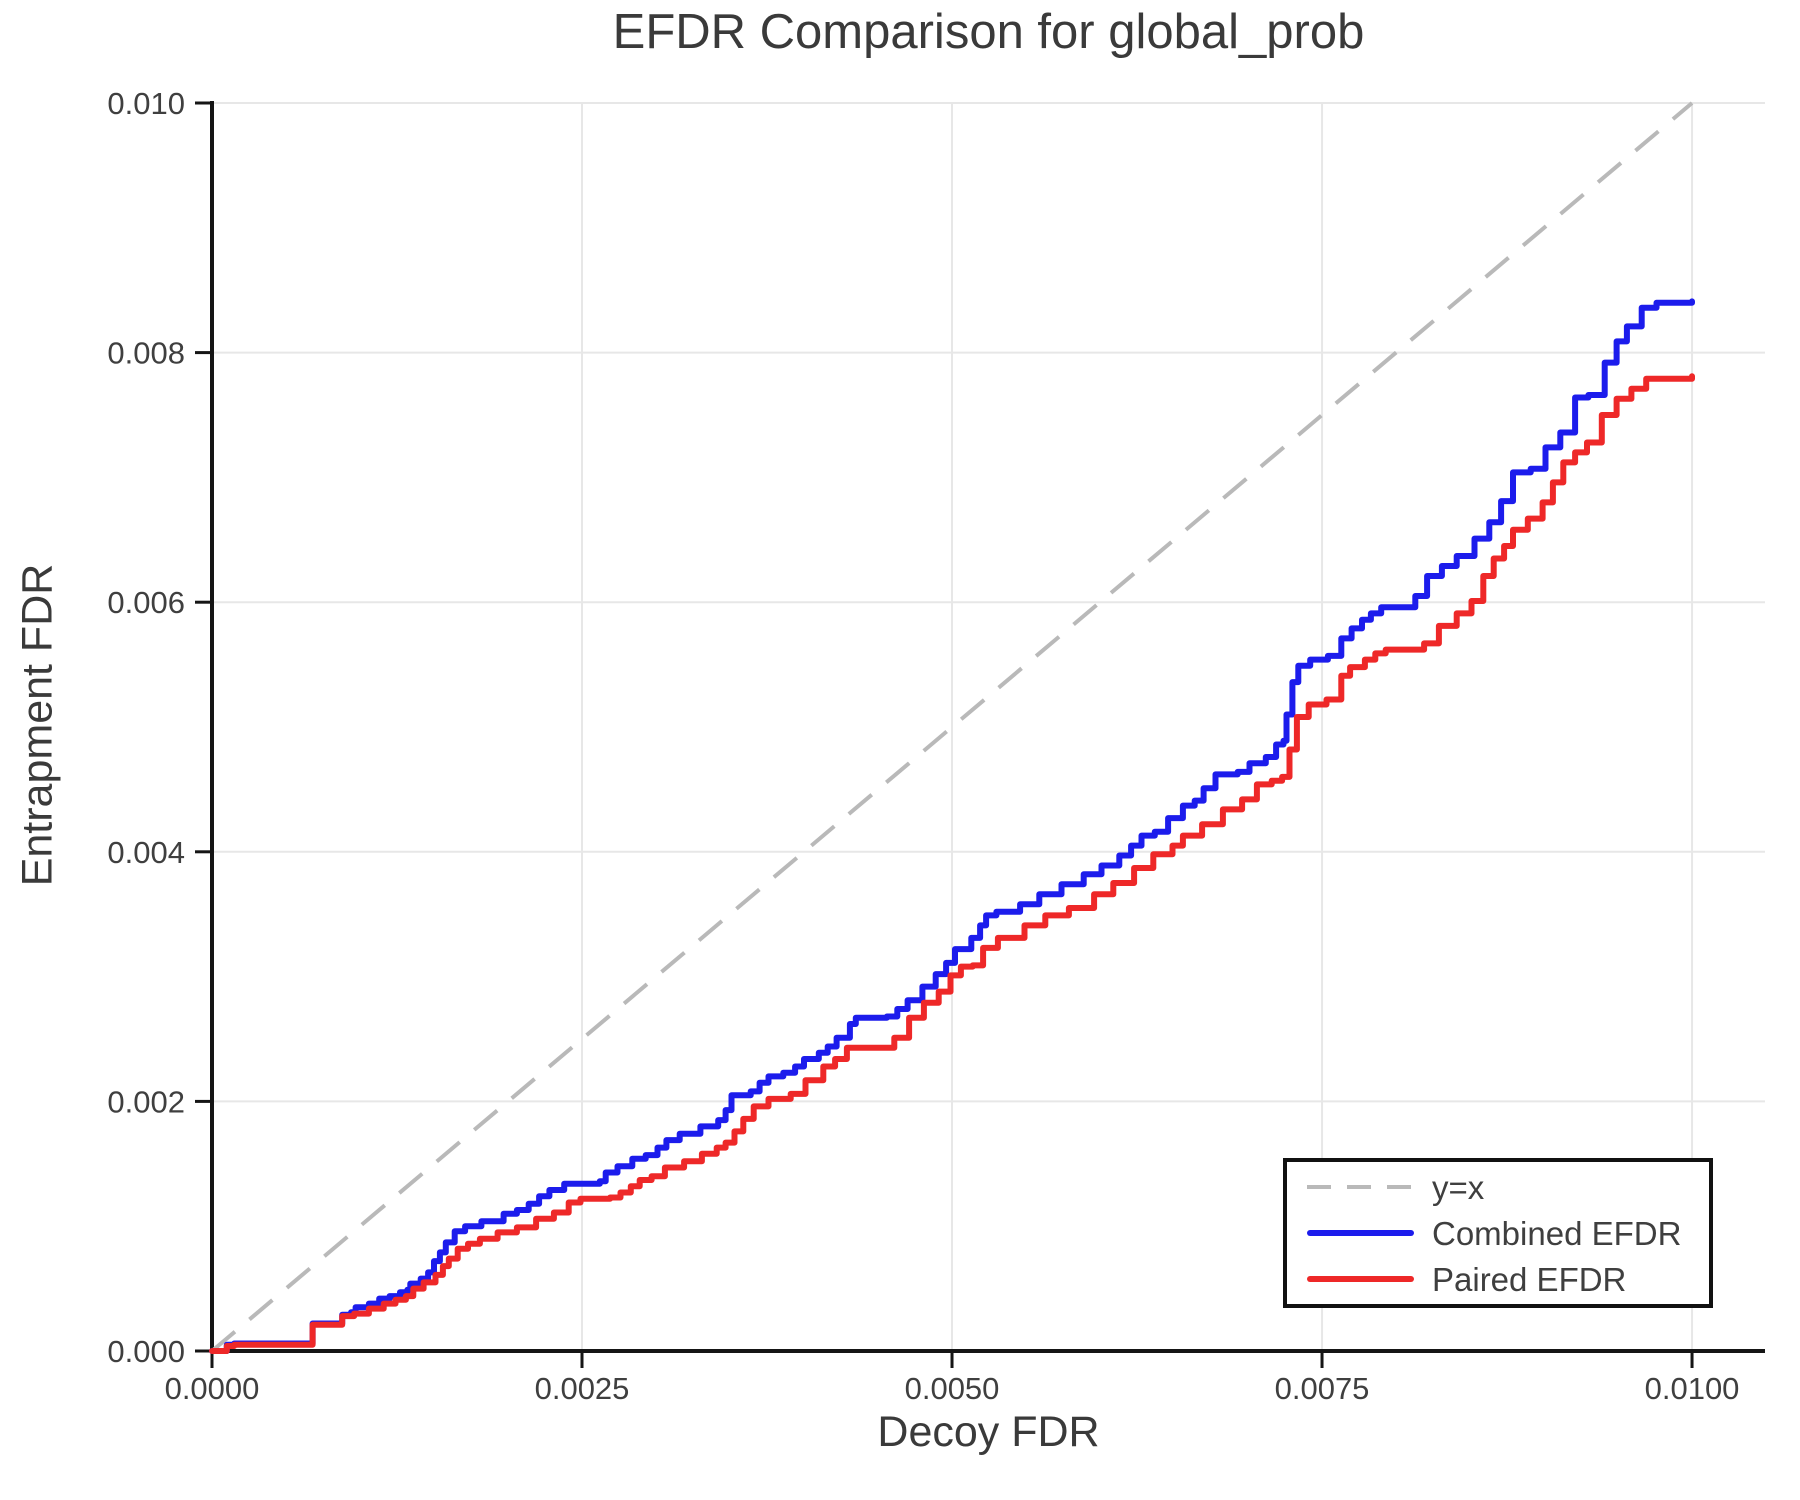 The image size is (1800, 1500). I want to click on x-axis-title: Decoy FDR, so click(988, 1432).